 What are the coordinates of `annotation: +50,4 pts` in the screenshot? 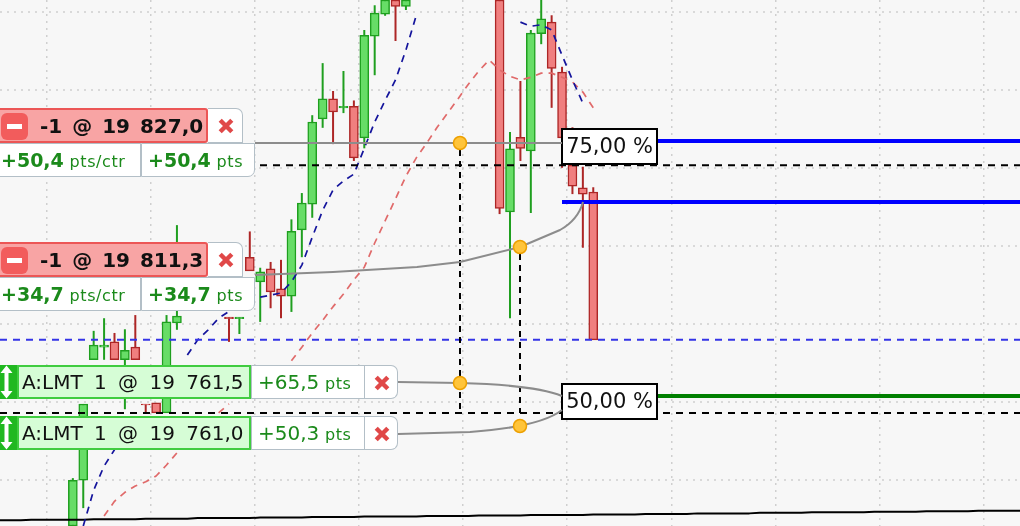 It's located at (196, 160).